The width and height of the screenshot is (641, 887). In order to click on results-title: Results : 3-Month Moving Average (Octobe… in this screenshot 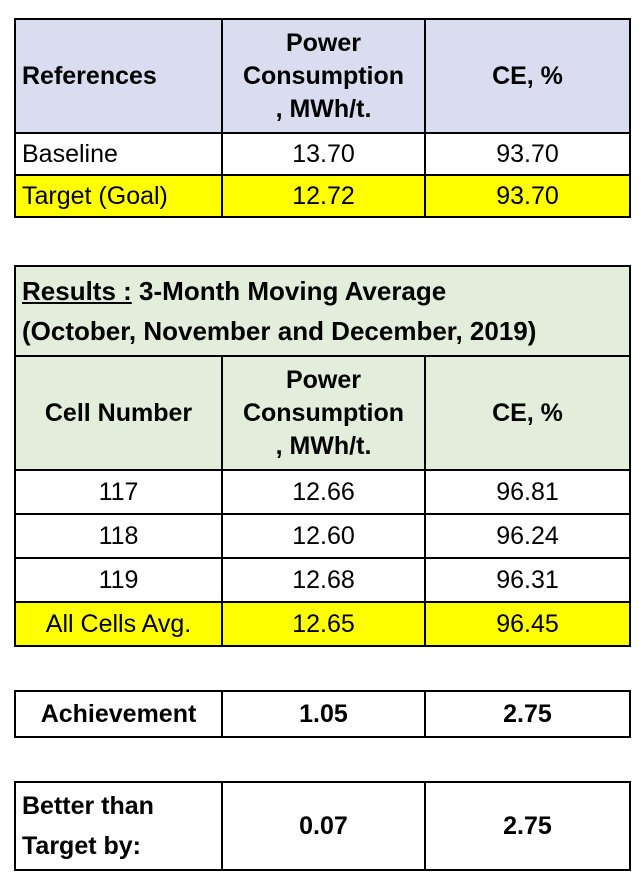, I will do `click(322, 311)`.